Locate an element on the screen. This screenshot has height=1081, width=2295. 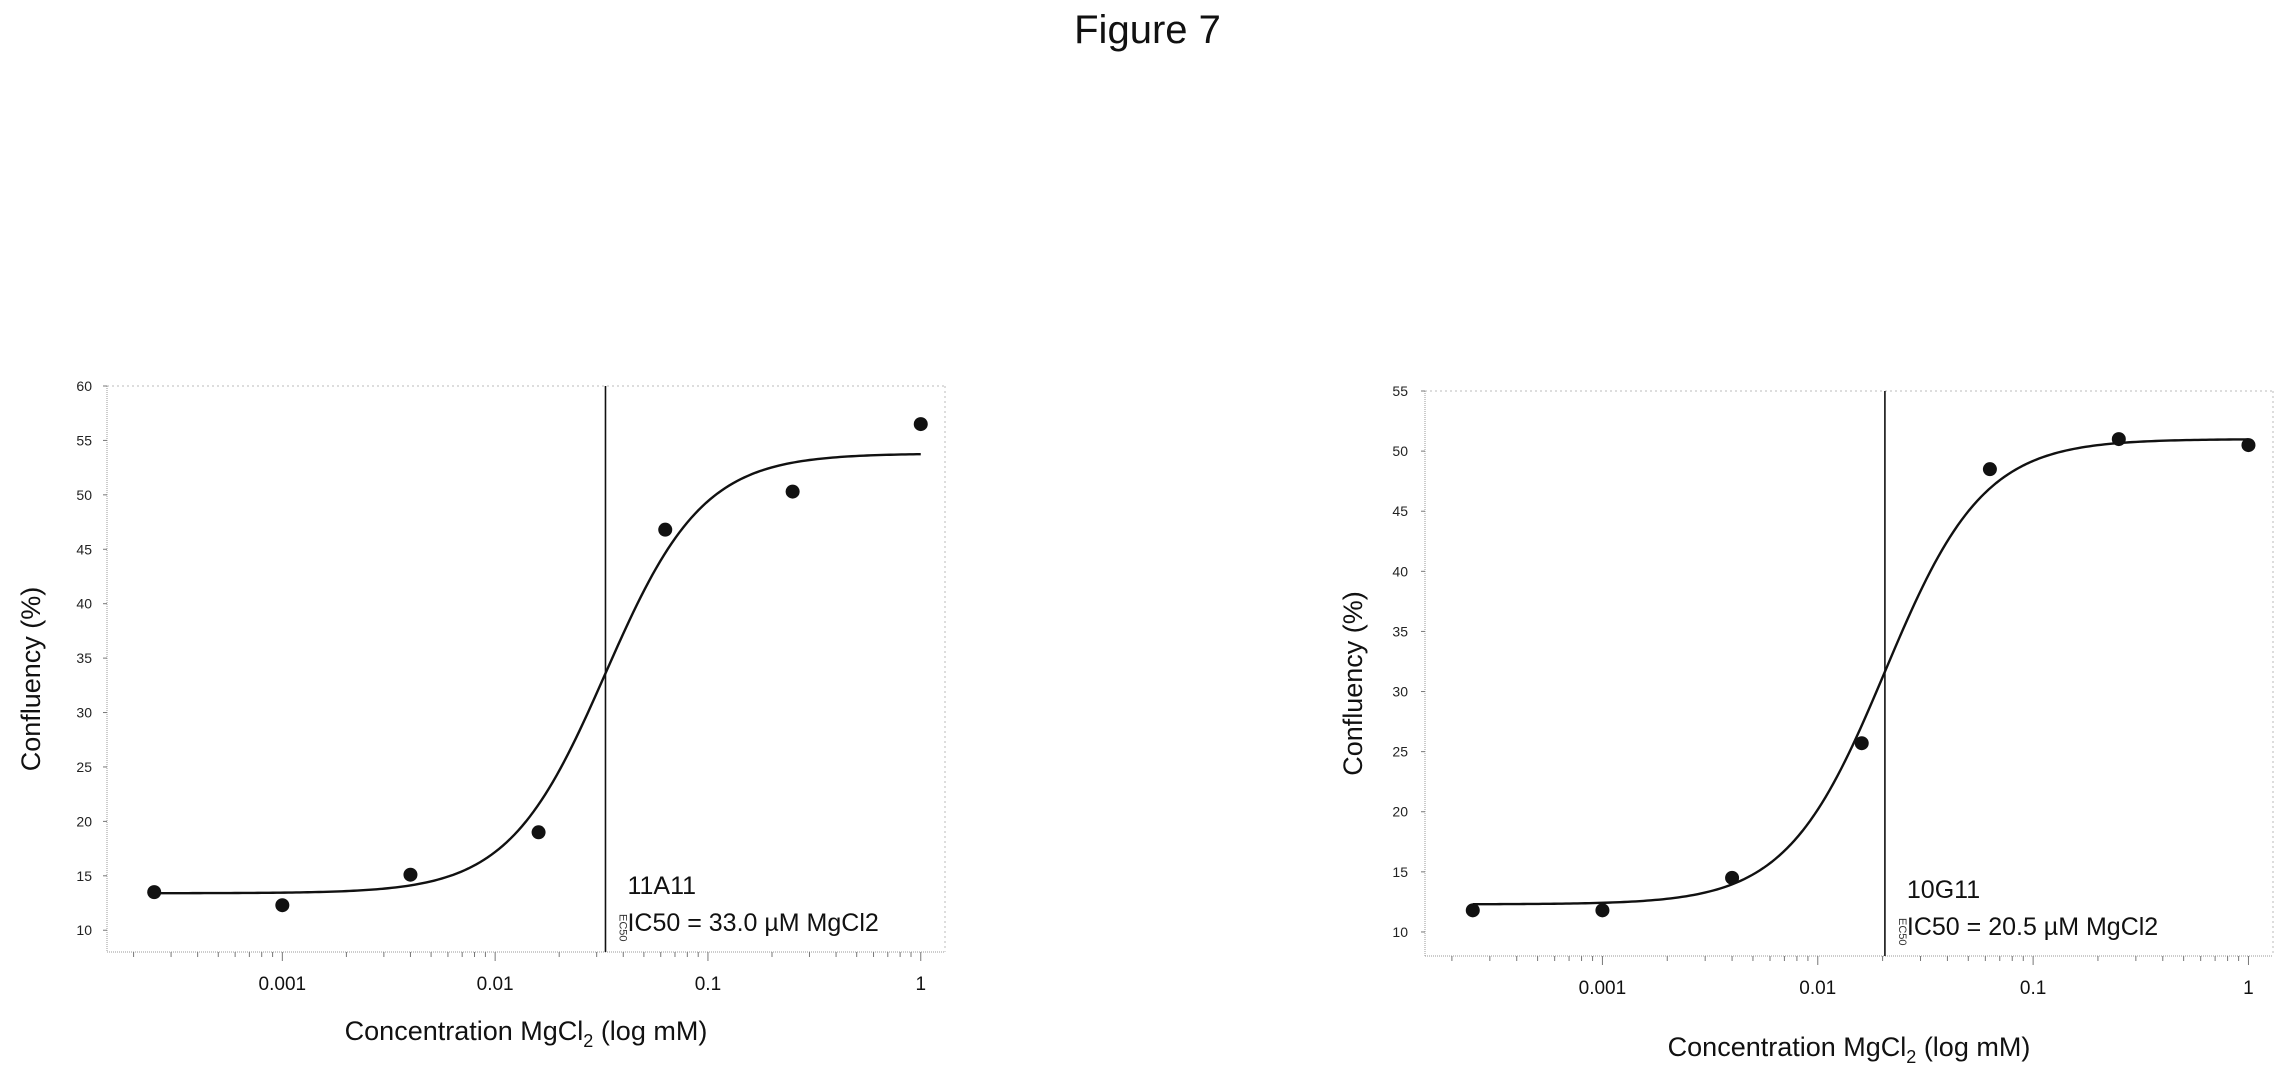
annotation-line: IC50 = 33.0 µM MgCl2 is located at coordinates (752, 923).